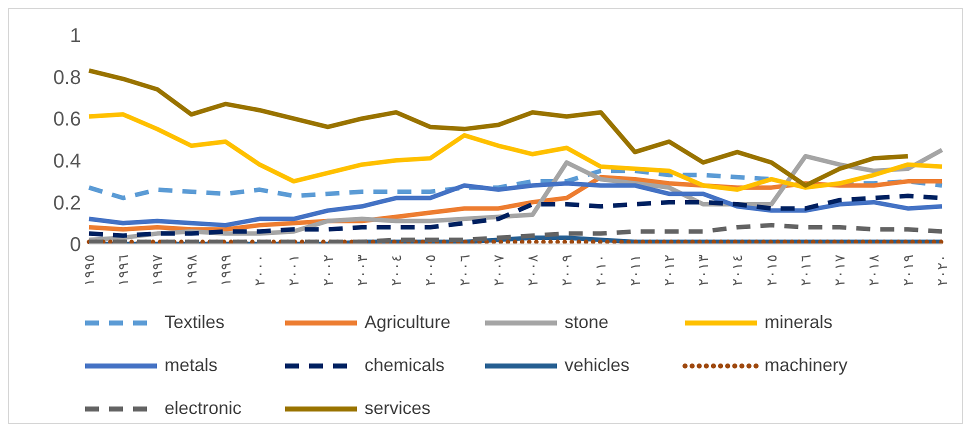 Image resolution: width=971 pixels, height=432 pixels. I want to click on x-tick-label: ٢٠١٦, so click(805, 270).